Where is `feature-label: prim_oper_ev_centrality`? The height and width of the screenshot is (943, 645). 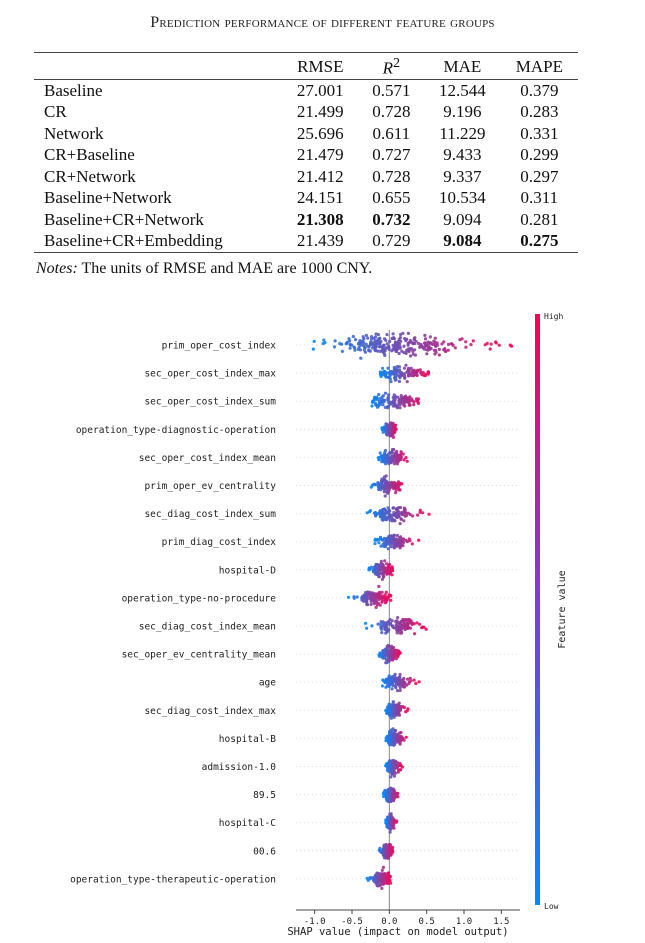 feature-label: prim_oper_ev_centrality is located at coordinates (210, 486).